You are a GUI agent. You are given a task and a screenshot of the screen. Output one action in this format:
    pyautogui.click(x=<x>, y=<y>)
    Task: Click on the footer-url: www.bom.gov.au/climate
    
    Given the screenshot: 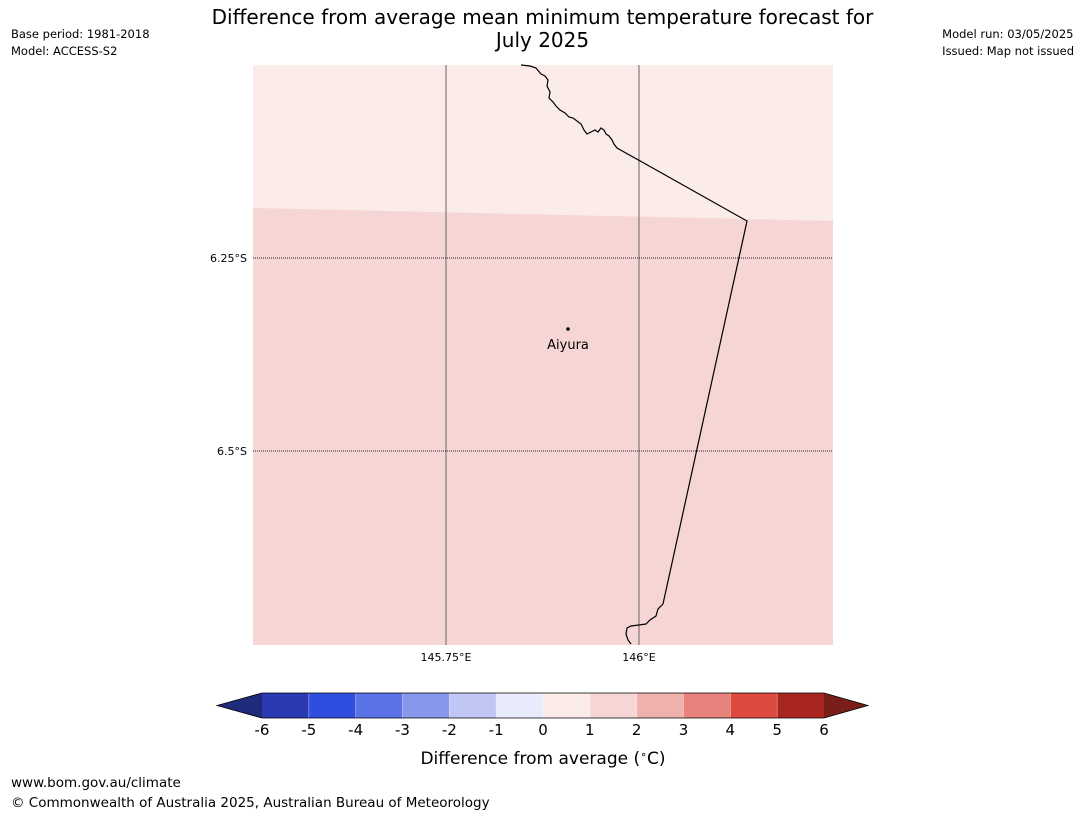 What is the action you would take?
    pyautogui.click(x=96, y=783)
    